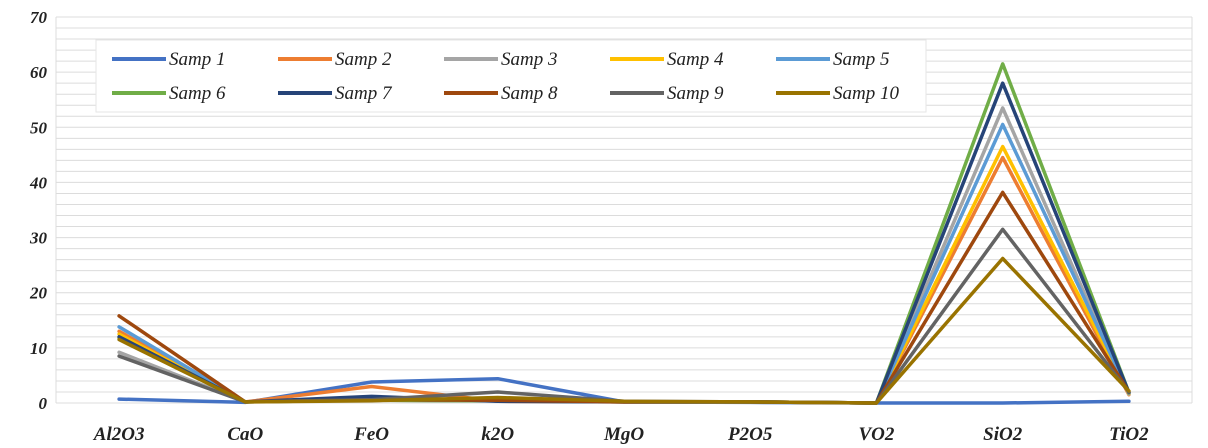 The image size is (1208, 448). What do you see at coordinates (39, 72) in the screenshot?
I see `y-tick-label: 60` at bounding box center [39, 72].